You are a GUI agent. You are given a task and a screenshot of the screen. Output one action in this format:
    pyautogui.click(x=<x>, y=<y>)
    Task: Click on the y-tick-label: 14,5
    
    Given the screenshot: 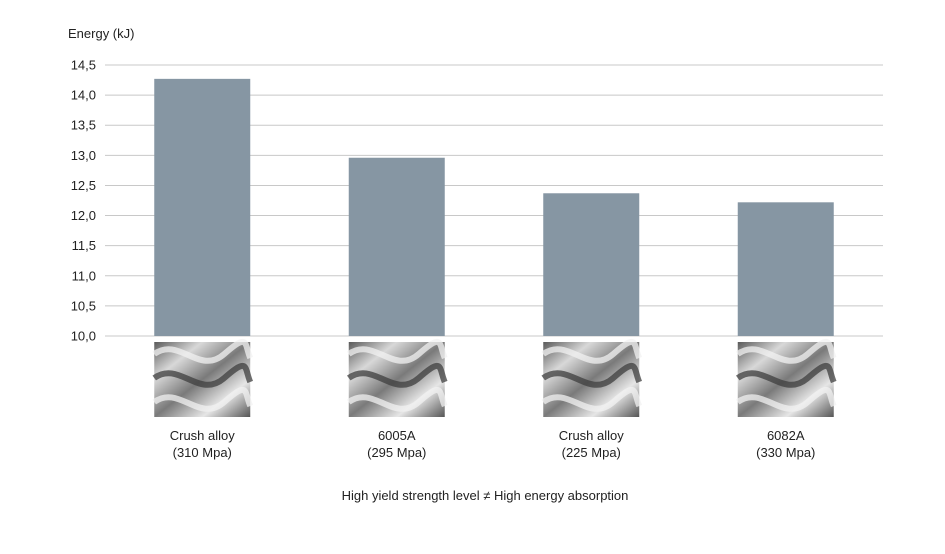 What is the action you would take?
    pyautogui.click(x=83, y=65)
    